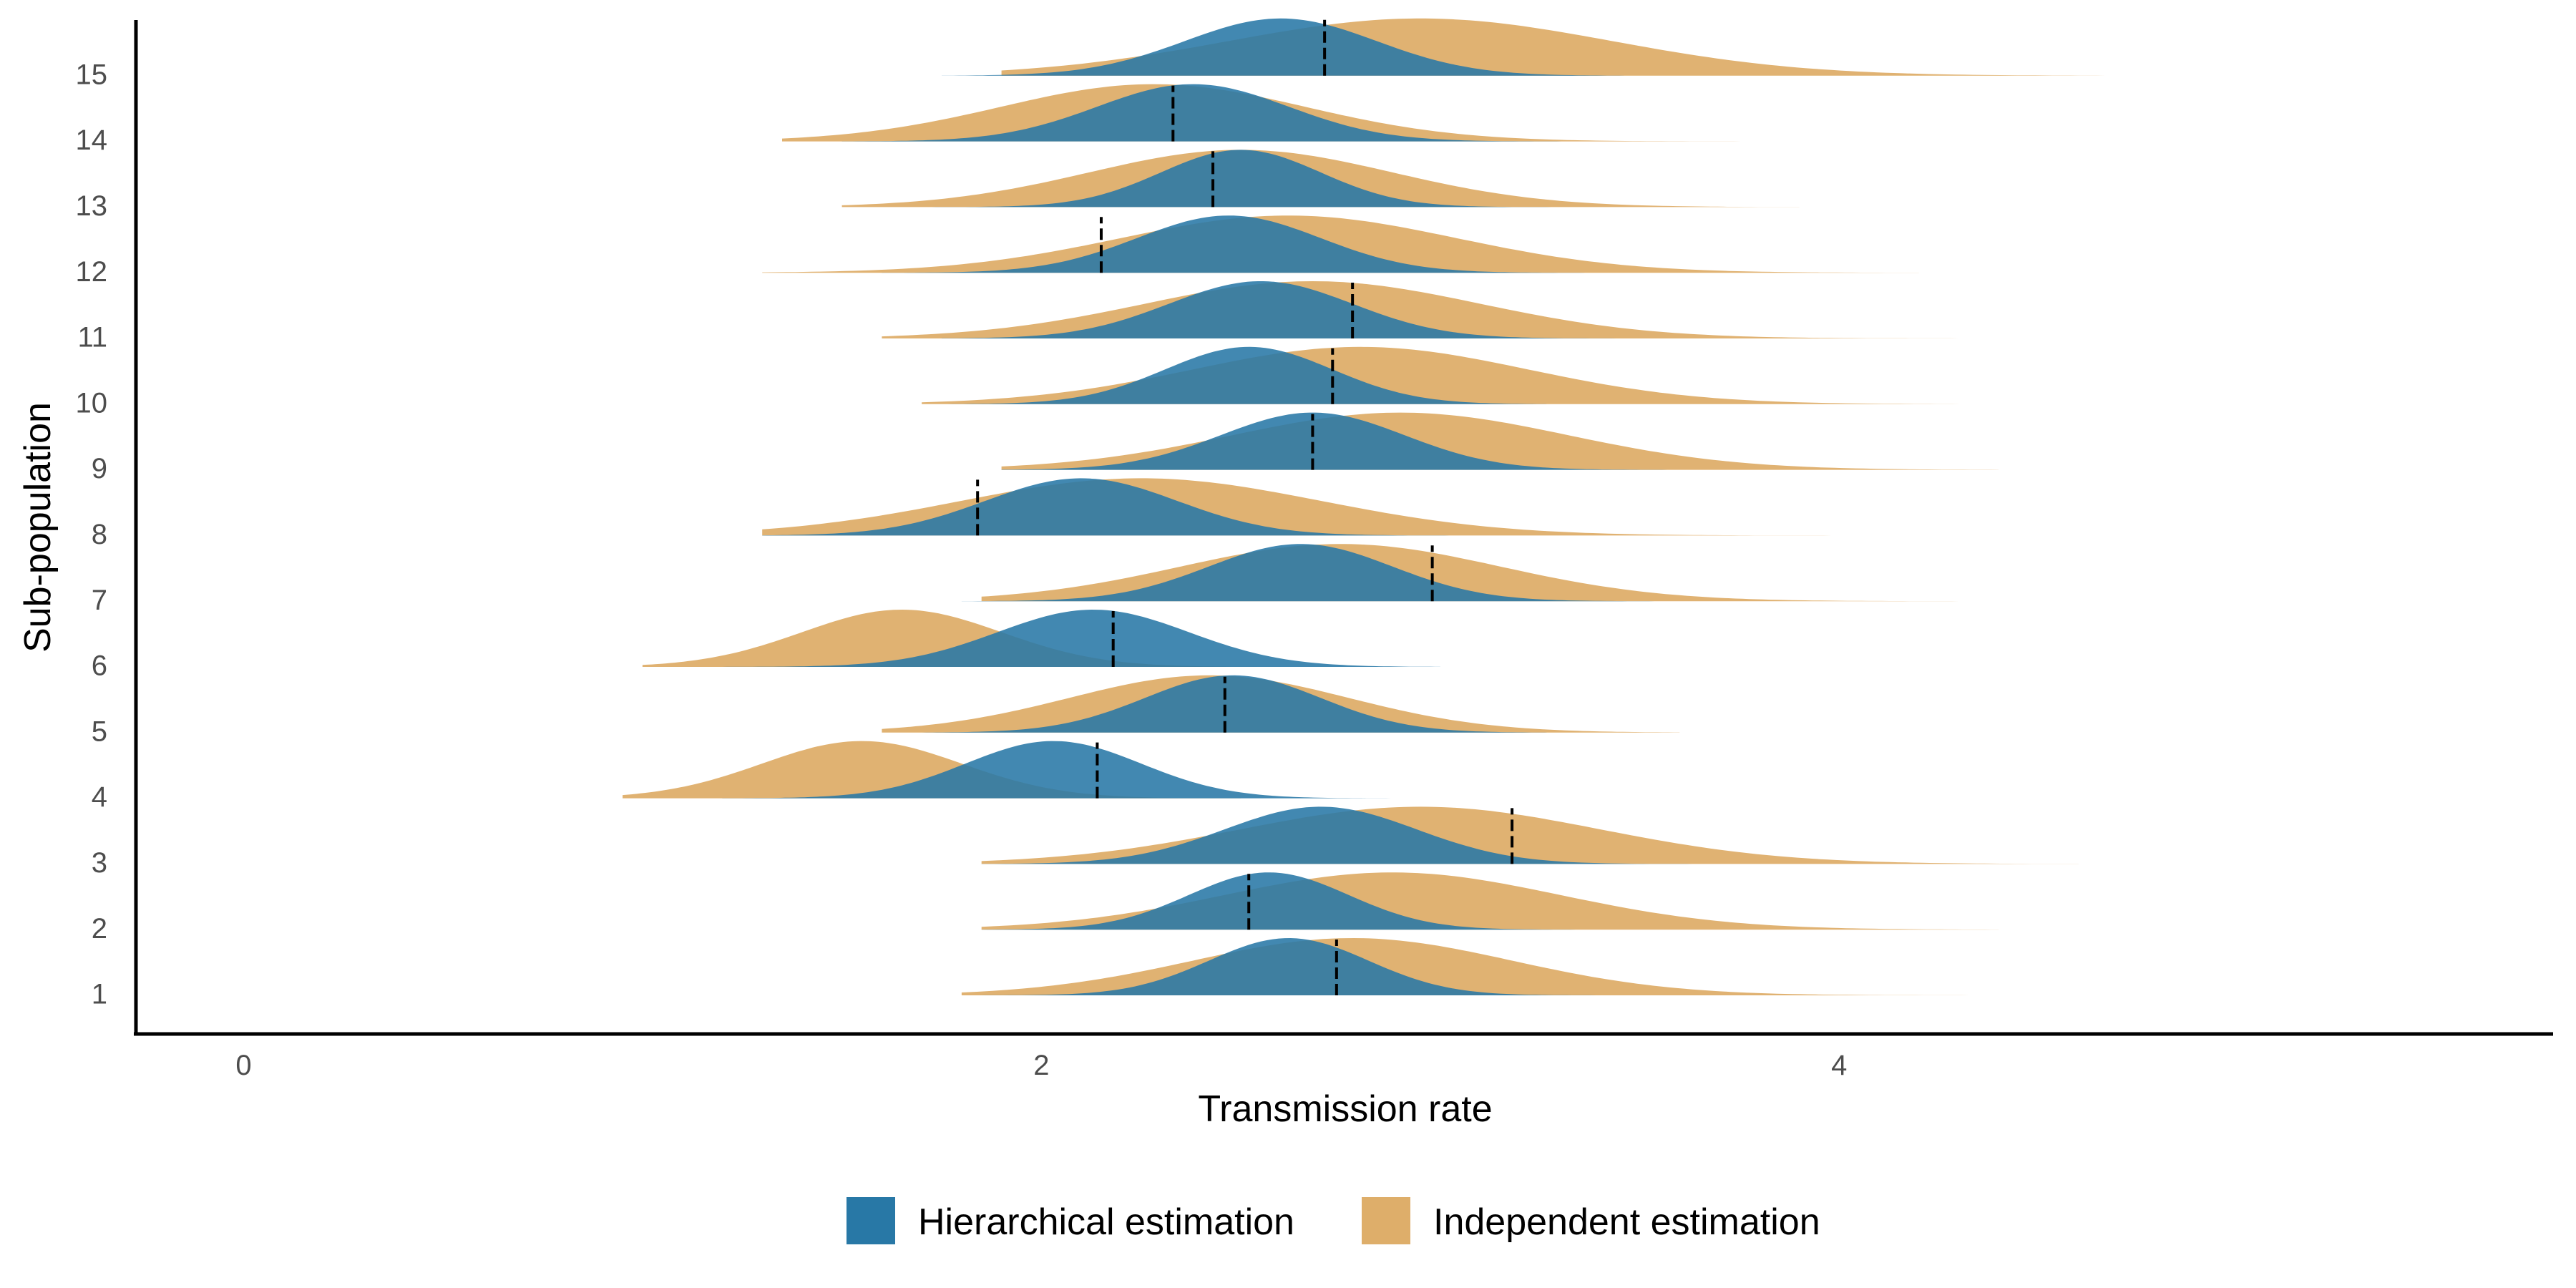 This screenshot has width=2576, height=1288. Describe the element at coordinates (92, 337) in the screenshot. I see `y-tick-label: 11` at that location.